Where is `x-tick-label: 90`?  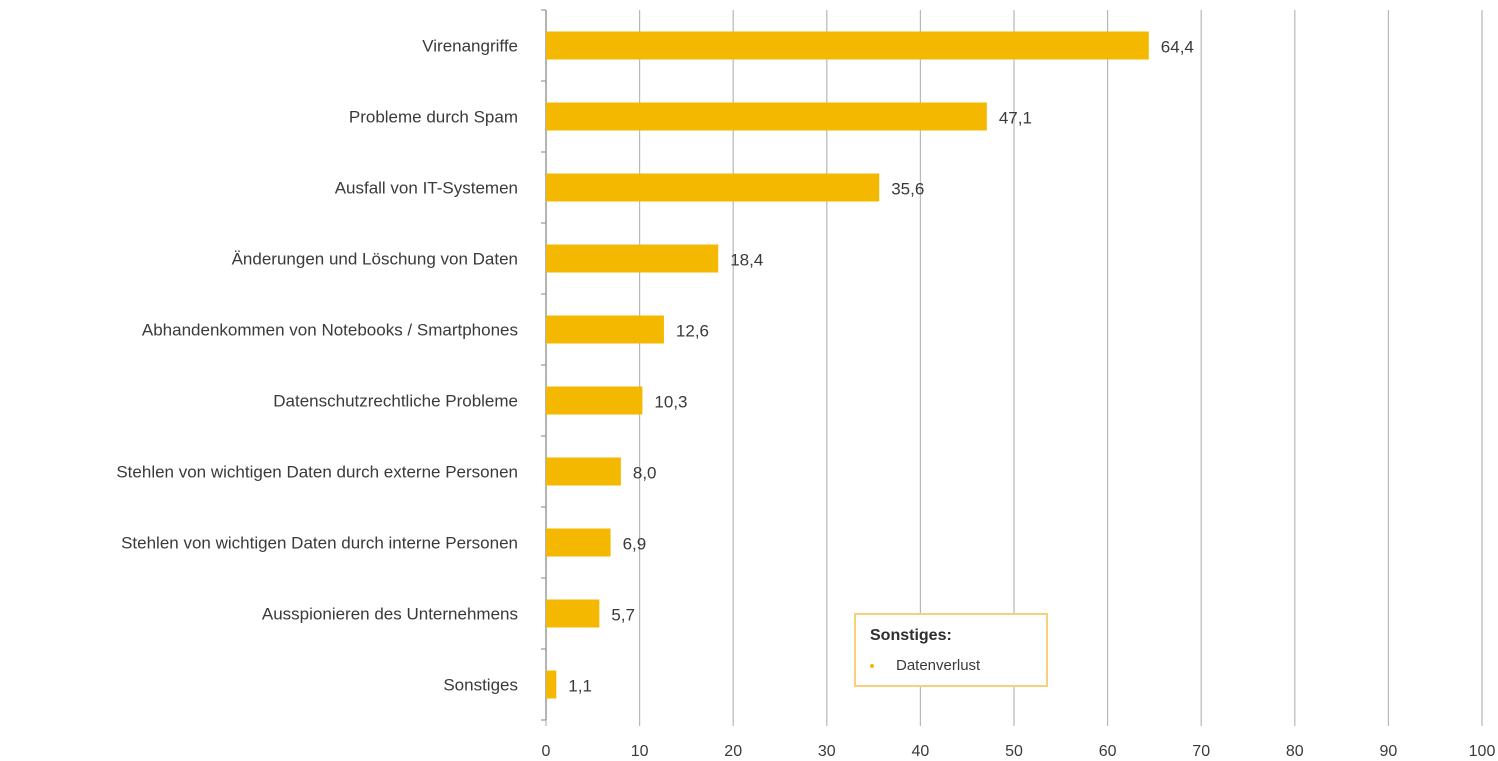 x-tick-label: 90 is located at coordinates (1389, 751).